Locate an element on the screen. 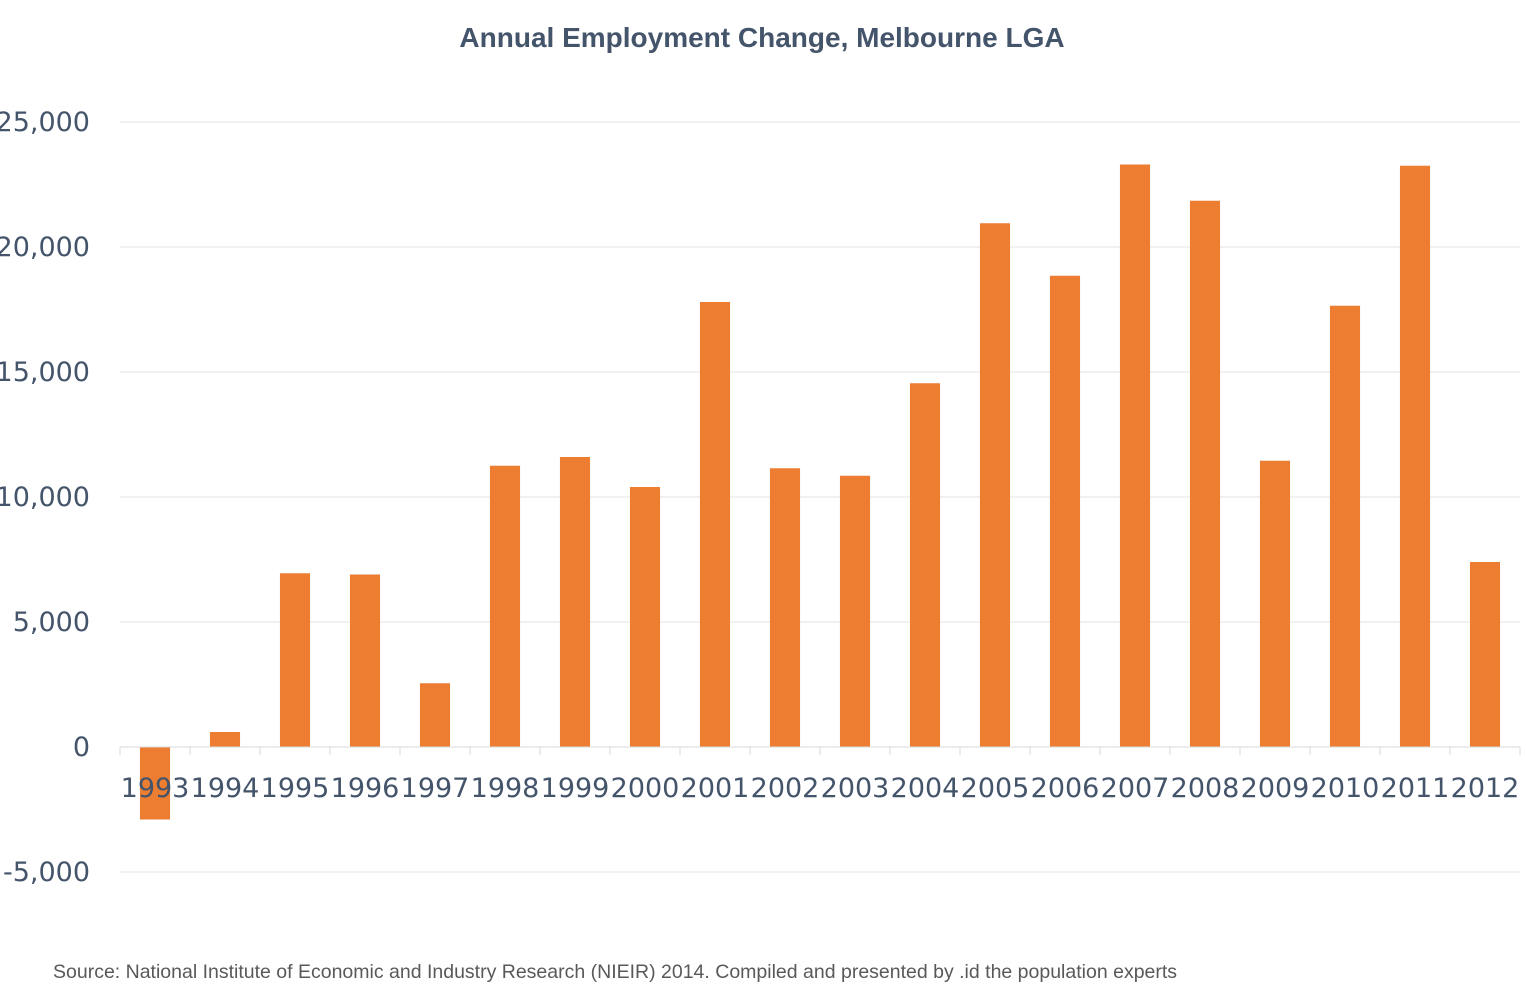  y-axis-ticks: 25,000 20,000 15,000 10,000 5,000 0 -5,000 is located at coordinates (45, 497).